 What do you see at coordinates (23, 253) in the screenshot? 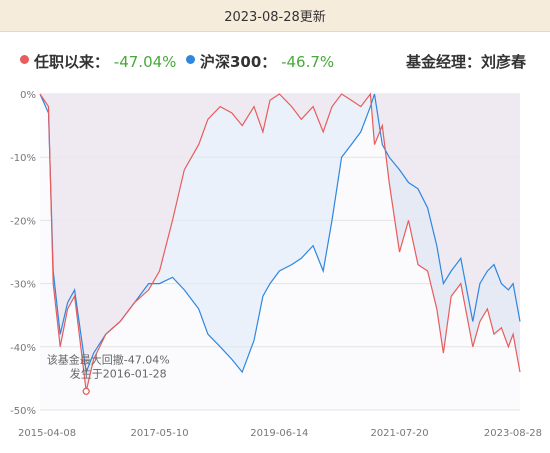
I see `y-ticks: 0% -10% -20% -30% -40% -50%` at bounding box center [23, 253].